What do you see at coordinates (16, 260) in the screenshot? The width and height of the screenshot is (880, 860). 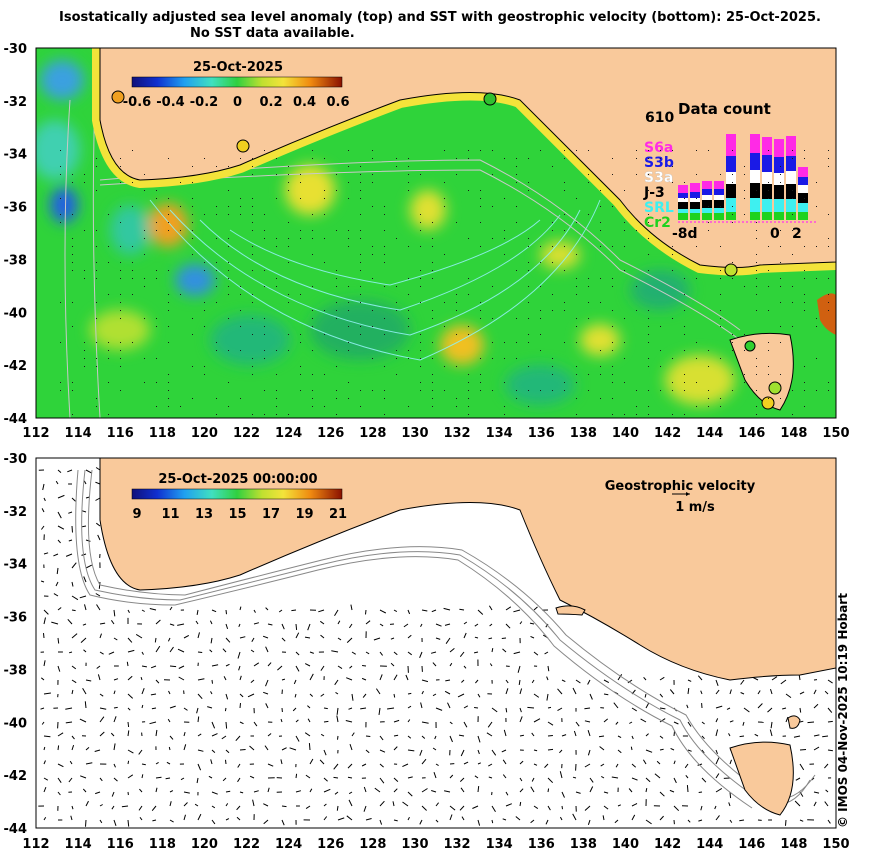 I see `lat-tick-label: -38` at bounding box center [16, 260].